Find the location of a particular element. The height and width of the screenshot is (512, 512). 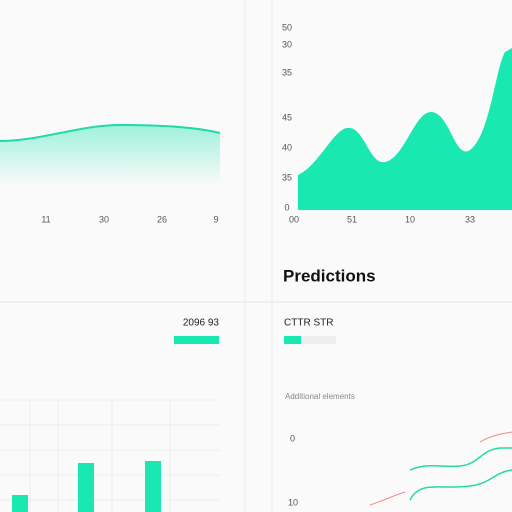

y-label: 45 is located at coordinates (287, 117).